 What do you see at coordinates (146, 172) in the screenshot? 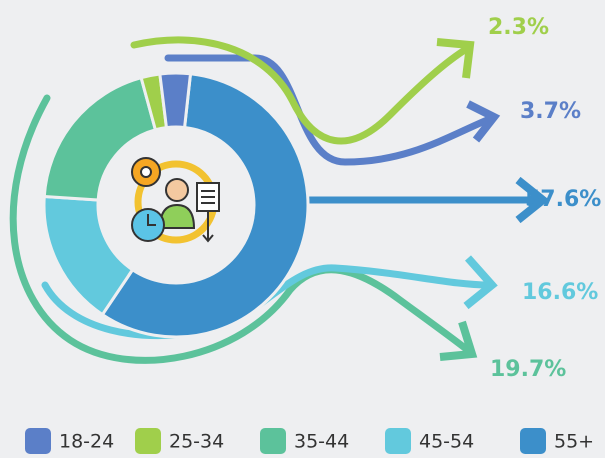
I see `icon-gear-hole` at bounding box center [146, 172].